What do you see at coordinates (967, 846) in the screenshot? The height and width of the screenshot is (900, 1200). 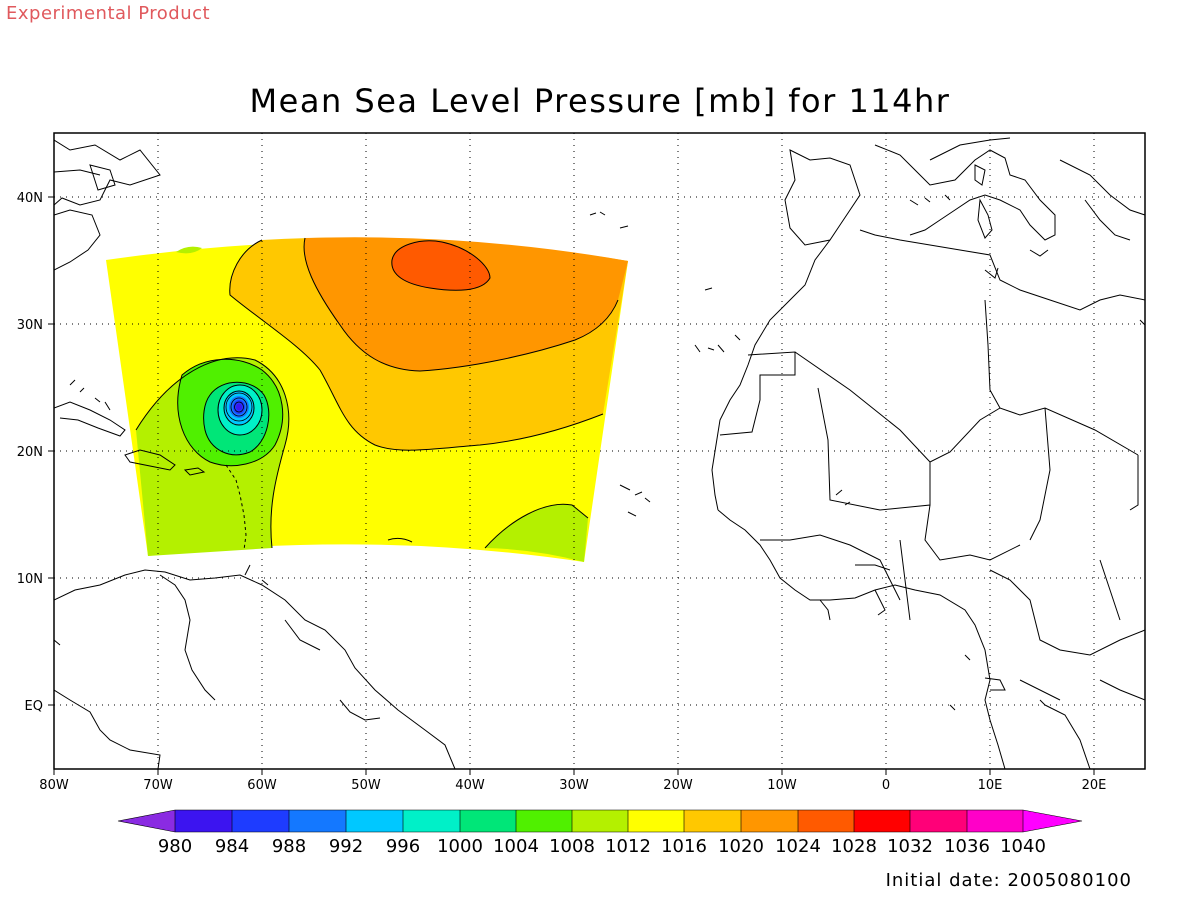 I see `colorbar-level-label: 1036` at bounding box center [967, 846].